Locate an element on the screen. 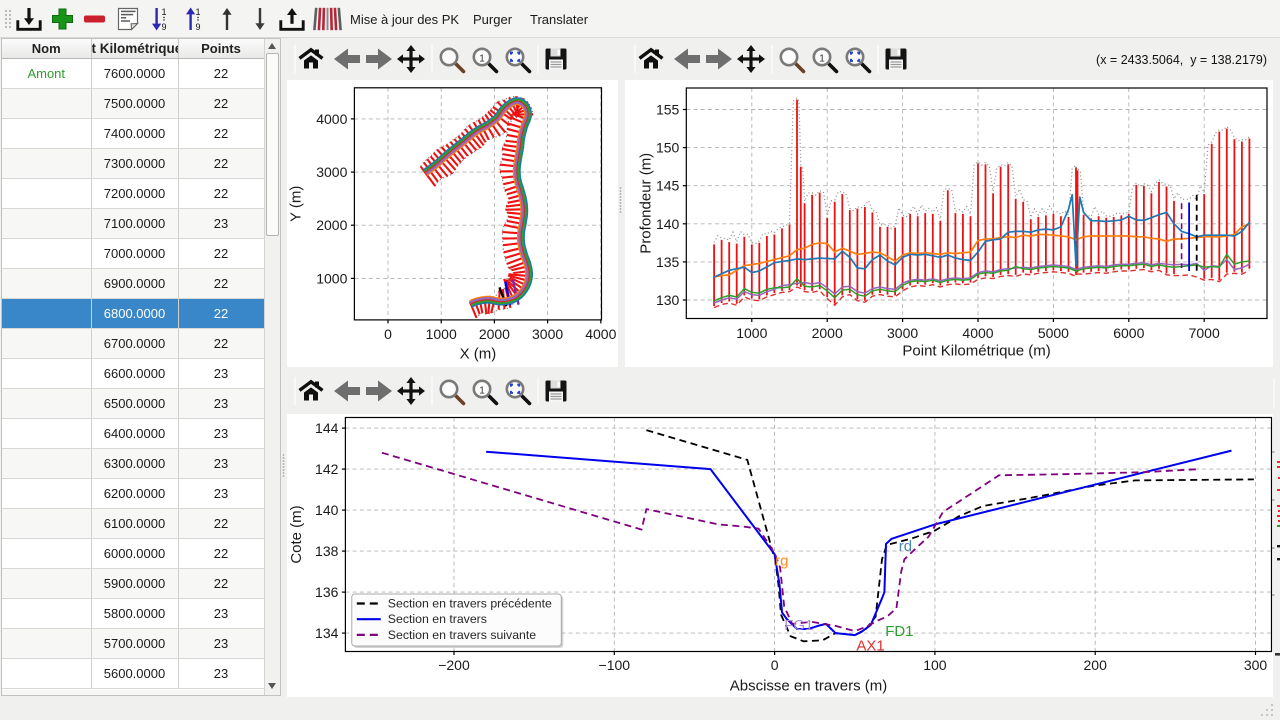  svg-text: rd is located at coordinates (905, 546).